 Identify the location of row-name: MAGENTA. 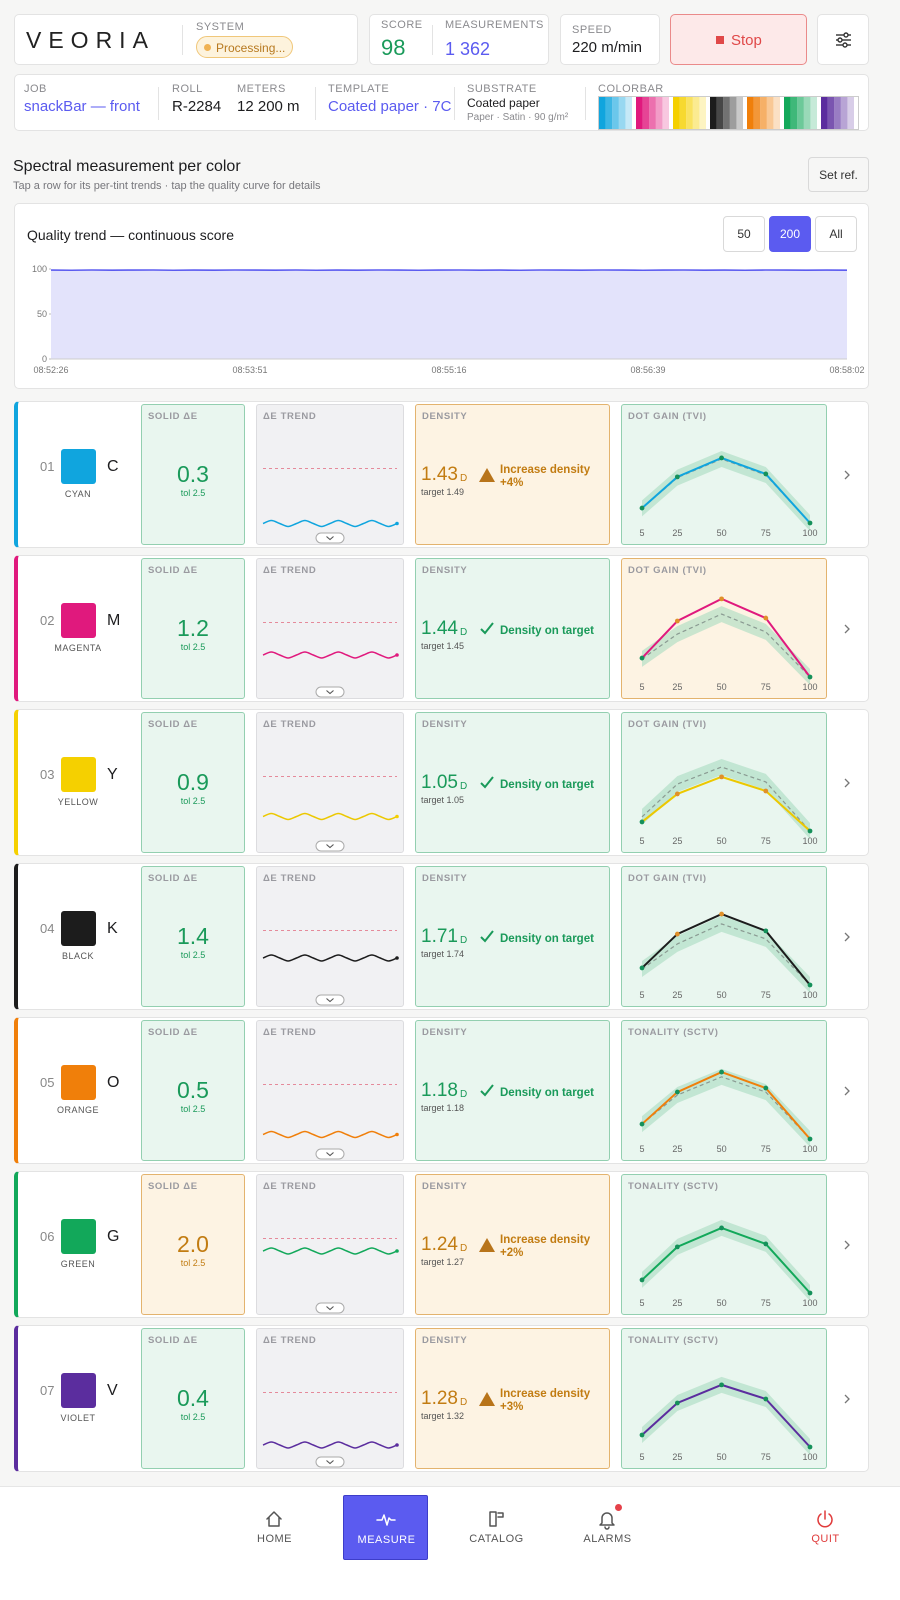
(78, 648).